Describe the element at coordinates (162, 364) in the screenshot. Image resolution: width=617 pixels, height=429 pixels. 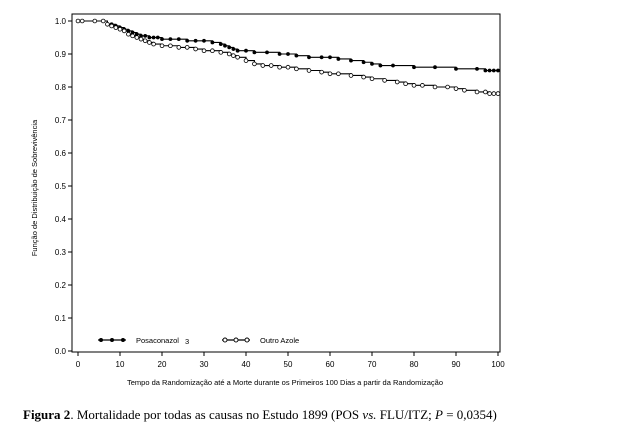
I see `x-tick-label: 20` at that location.